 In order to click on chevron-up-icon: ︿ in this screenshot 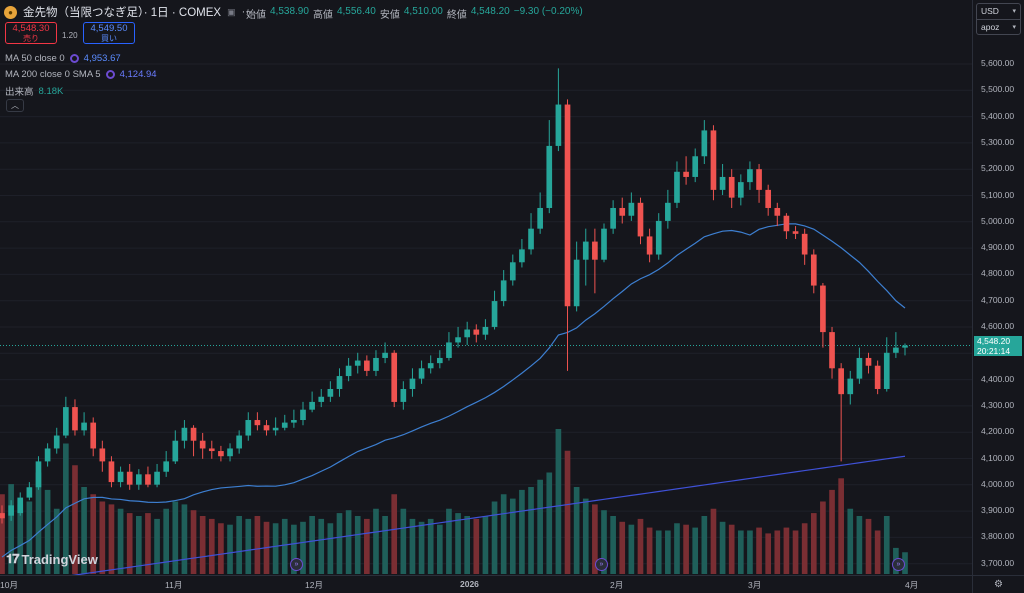, I will do `click(15, 105)`.